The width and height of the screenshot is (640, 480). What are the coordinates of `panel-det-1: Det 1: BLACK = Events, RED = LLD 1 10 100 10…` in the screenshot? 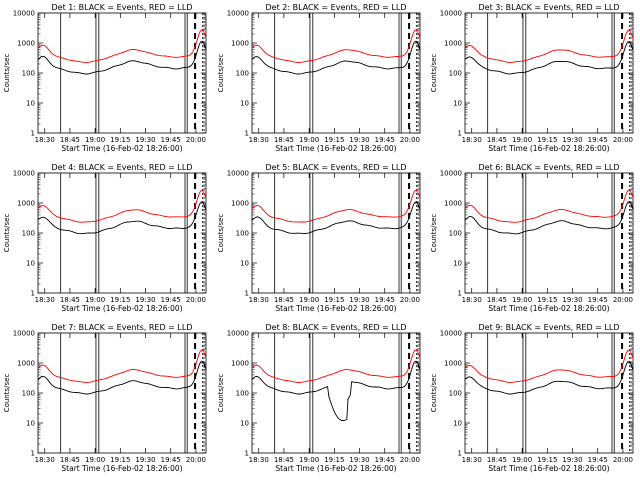 It's located at (105, 78).